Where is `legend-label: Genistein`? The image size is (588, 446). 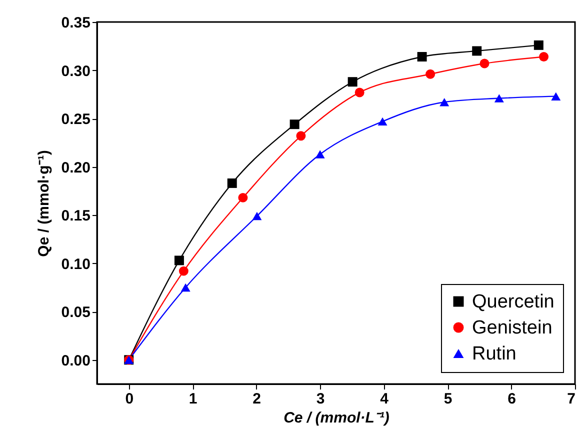
legend-label: Genistein is located at coordinates (512, 328).